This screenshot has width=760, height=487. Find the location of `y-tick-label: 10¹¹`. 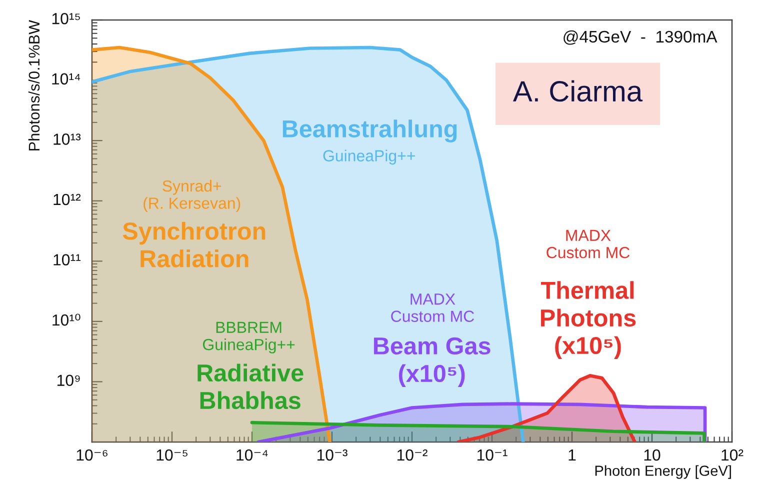

y-tick-label: 10¹¹ is located at coordinates (67, 260).